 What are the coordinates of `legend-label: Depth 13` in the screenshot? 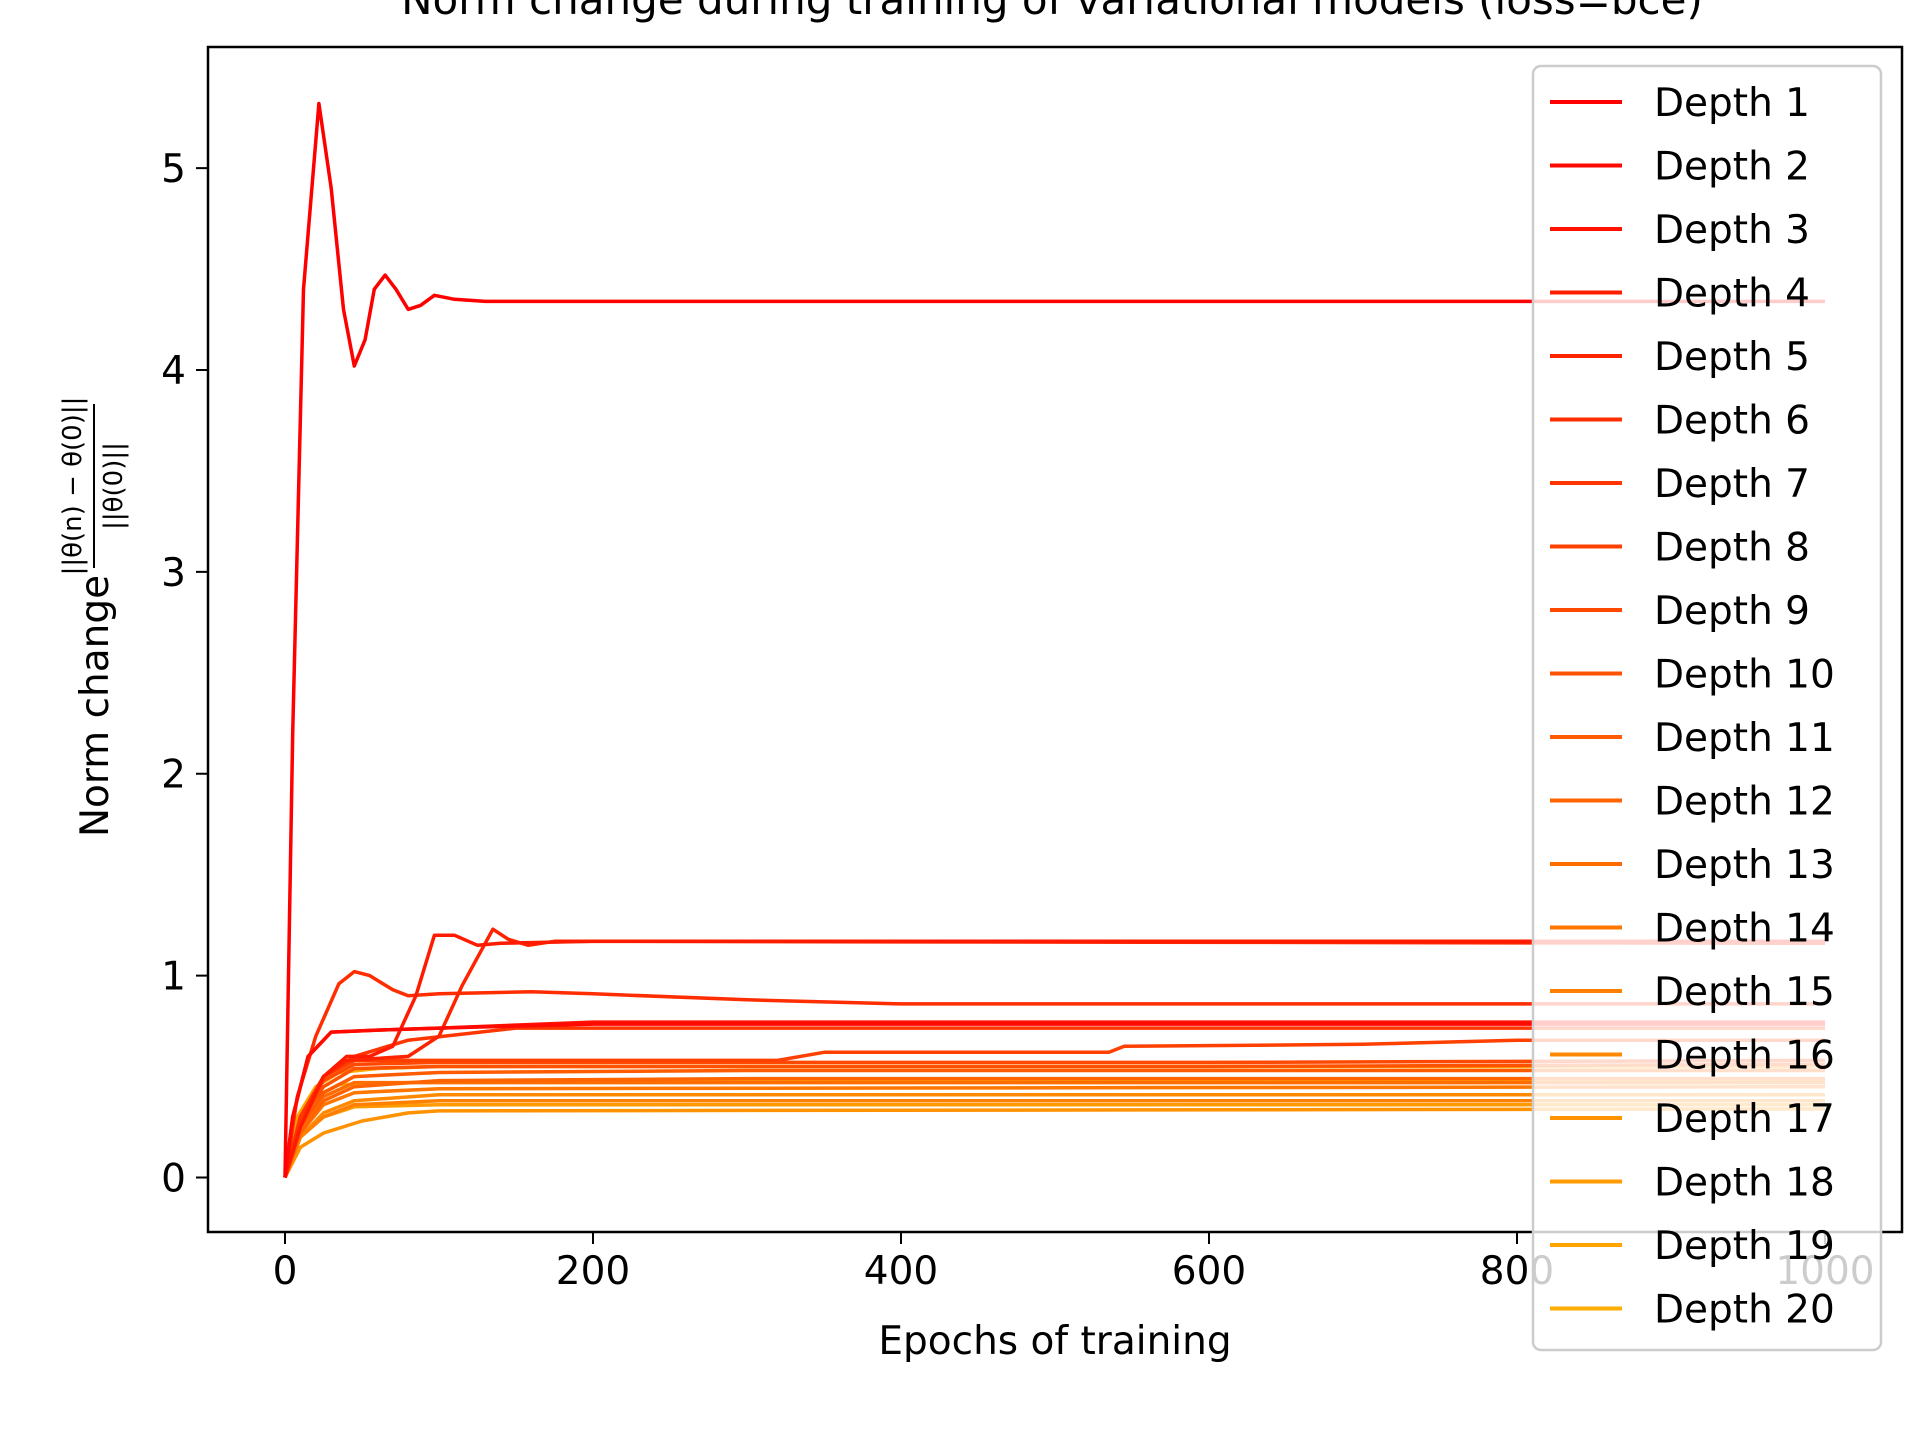 It's located at (1744, 865).